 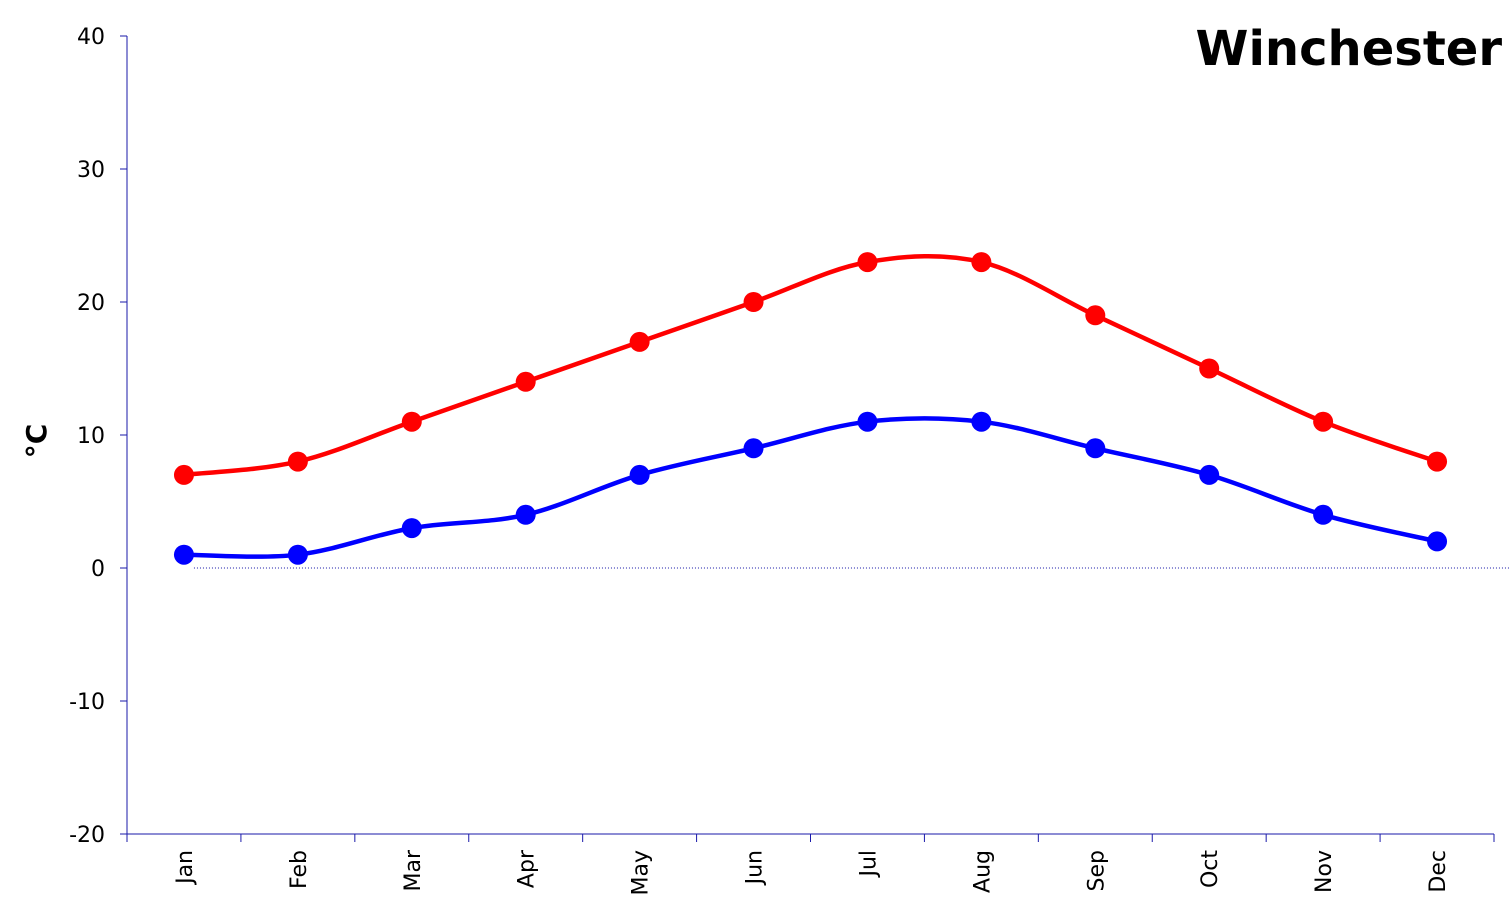 I want to click on y-axis-ticks: 40 30 20 10 0 -10 -20, so click(x=98, y=436).